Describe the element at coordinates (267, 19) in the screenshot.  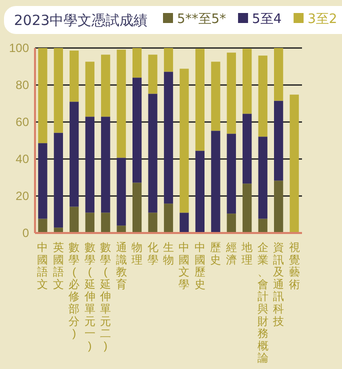
I see `legend-label: 5至4` at that location.